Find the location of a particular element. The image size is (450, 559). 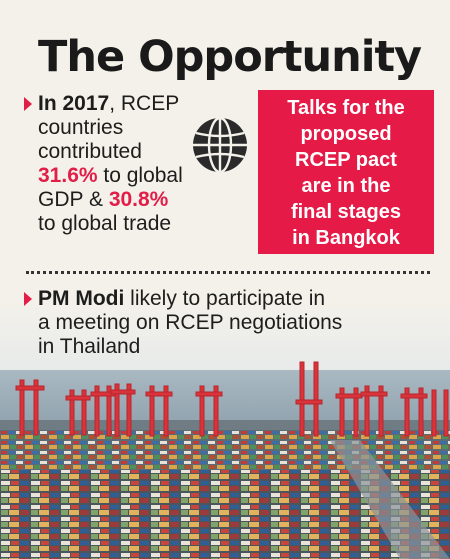

globe-icon is located at coordinates (220, 145).